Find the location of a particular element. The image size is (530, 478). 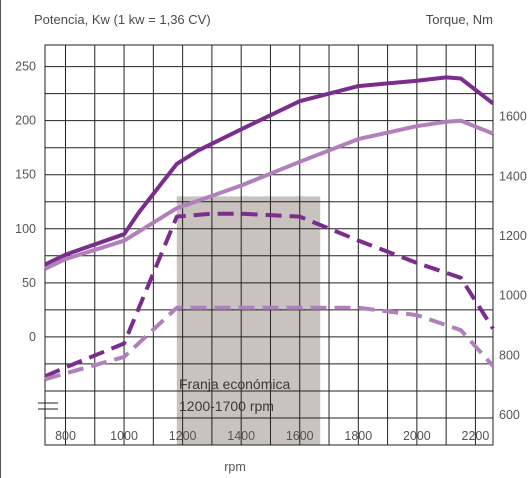

y-left-tick-label: 100 is located at coordinates (25, 229).